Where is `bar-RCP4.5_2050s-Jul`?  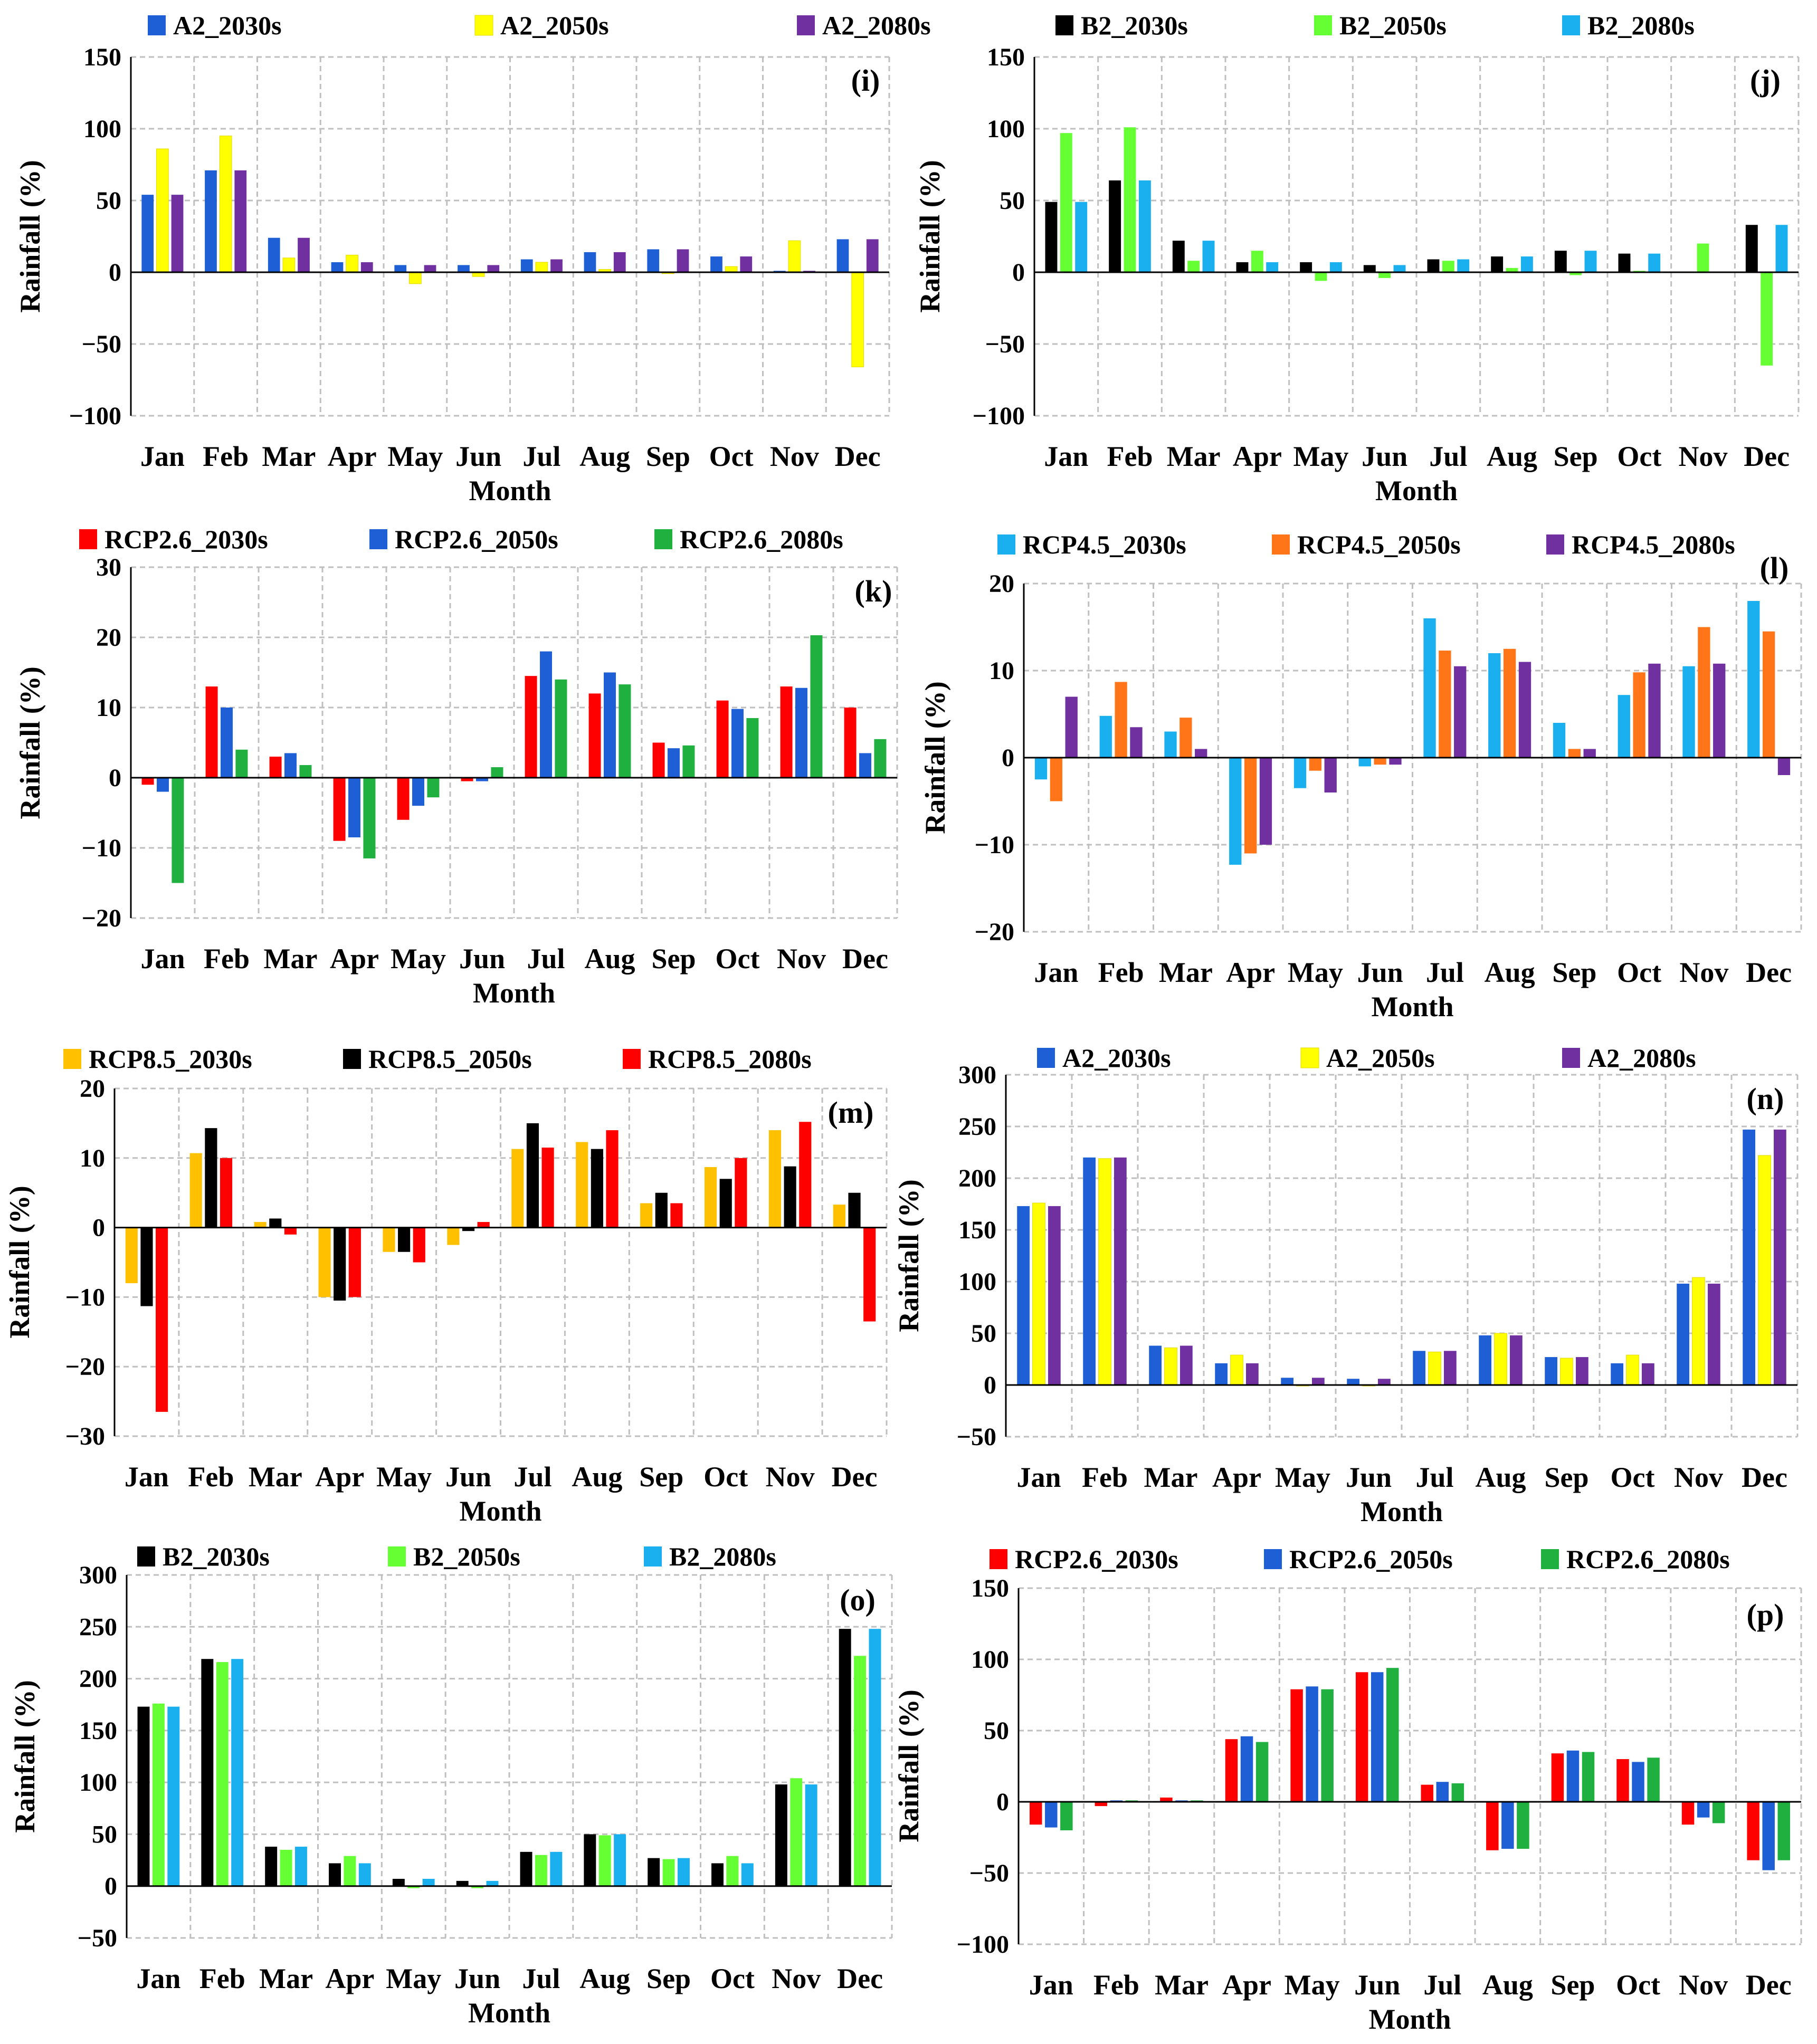
bar-RCP4.5_2050s-Jul is located at coordinates (1445, 704).